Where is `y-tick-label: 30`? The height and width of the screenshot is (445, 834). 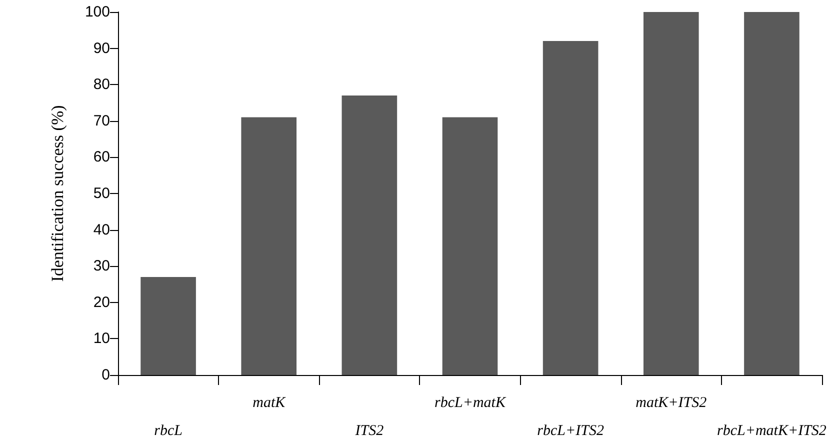
y-tick-label: 30 is located at coordinates (101, 266).